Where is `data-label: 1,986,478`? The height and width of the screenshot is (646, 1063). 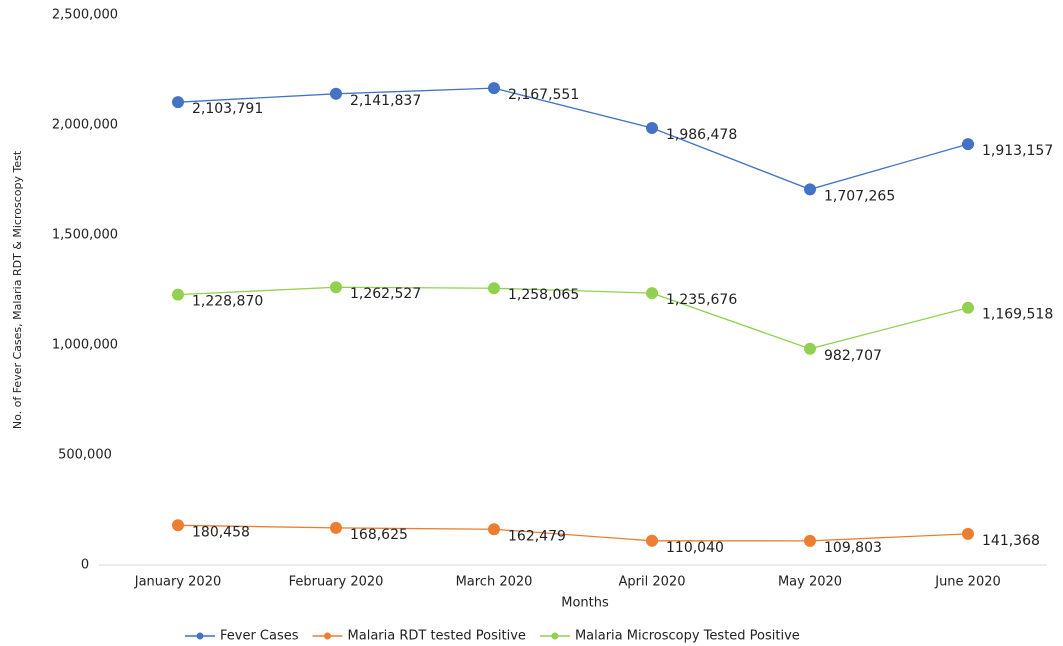 data-label: 1,986,478 is located at coordinates (701, 135).